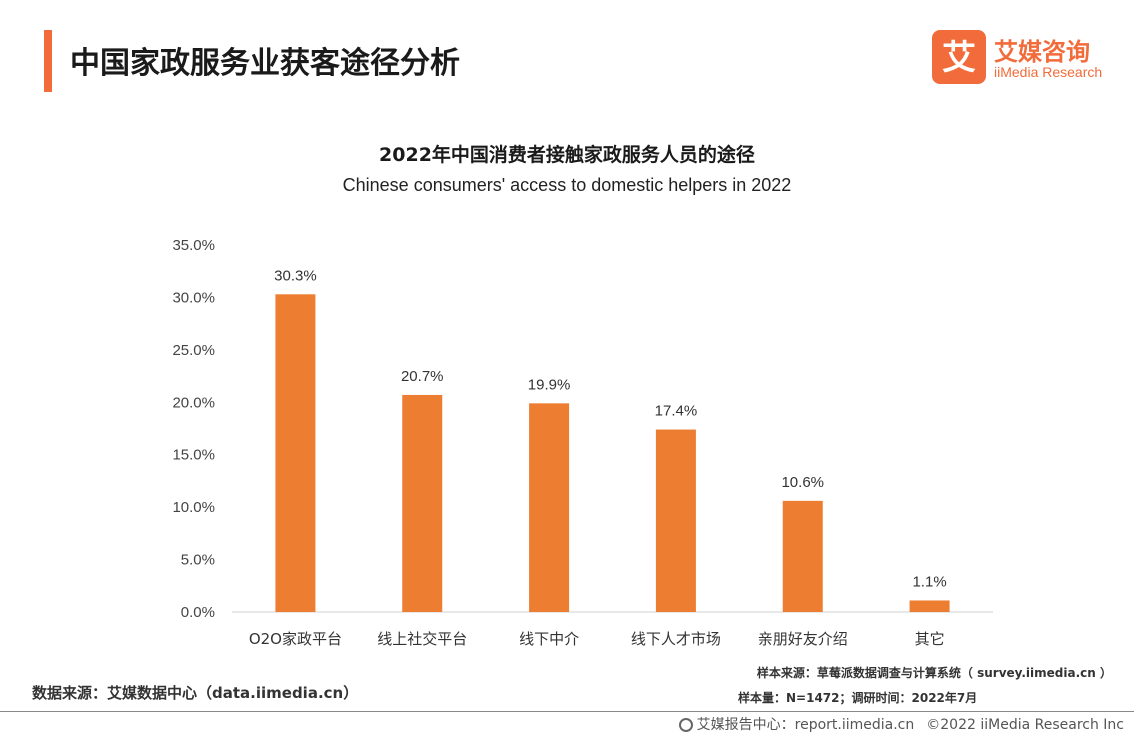 The height and width of the screenshot is (737, 1134). Describe the element at coordinates (930, 639) in the screenshot. I see `x-tick-label: 其它` at that location.